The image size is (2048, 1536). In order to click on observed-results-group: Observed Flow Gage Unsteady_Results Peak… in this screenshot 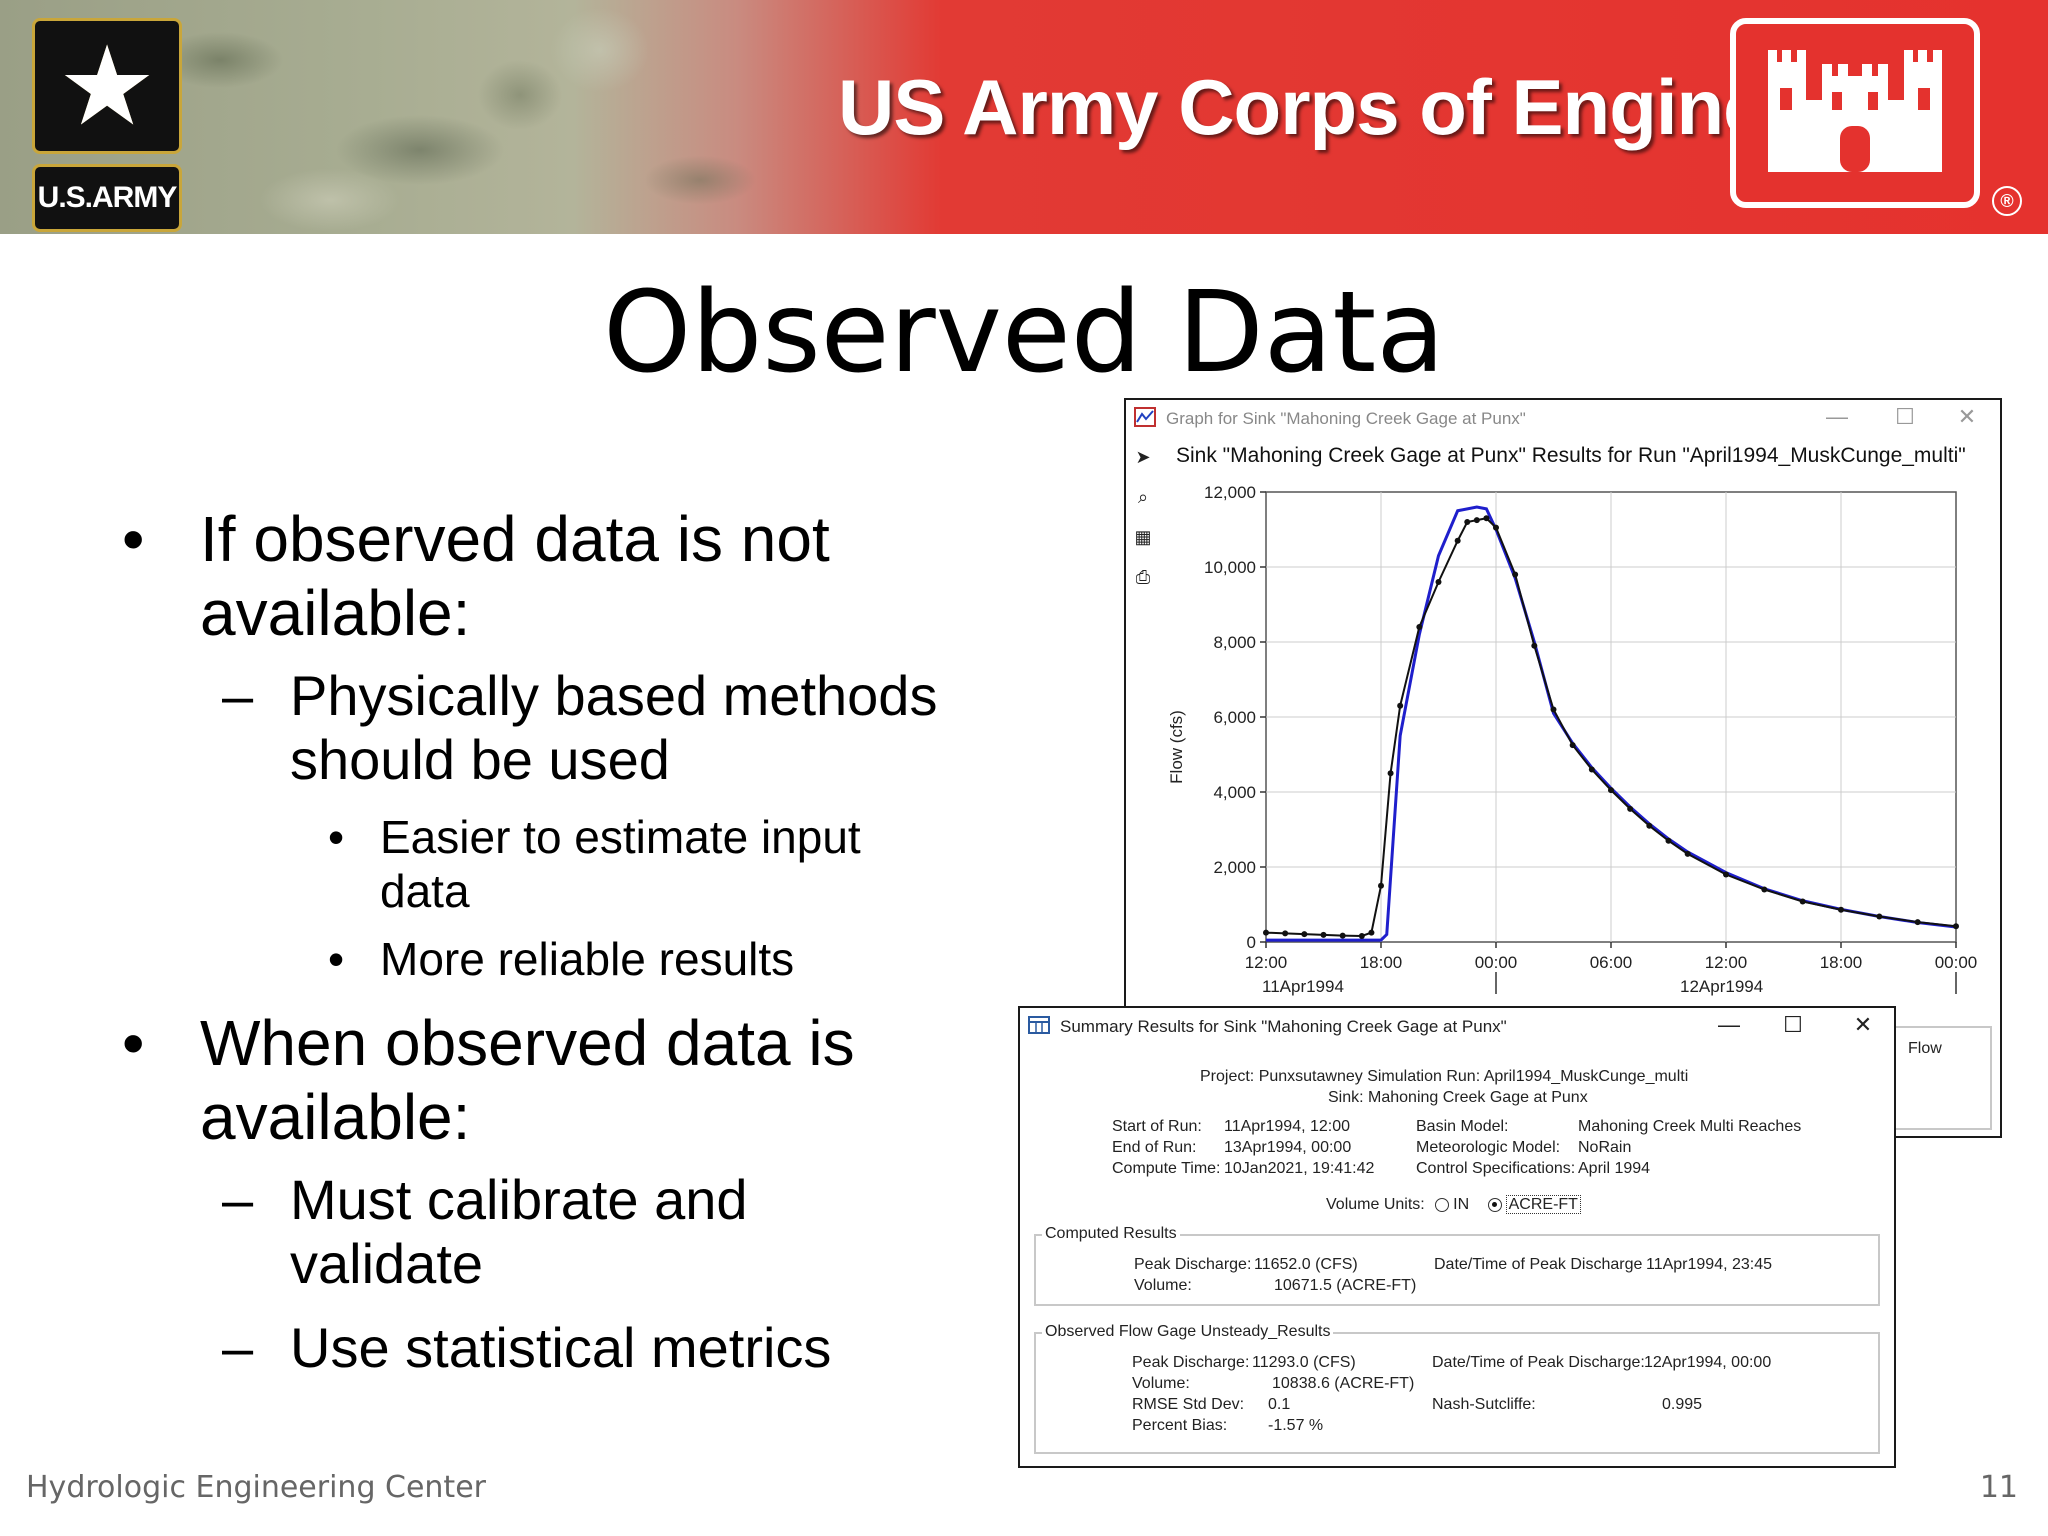, I will do `click(1457, 1388)`.